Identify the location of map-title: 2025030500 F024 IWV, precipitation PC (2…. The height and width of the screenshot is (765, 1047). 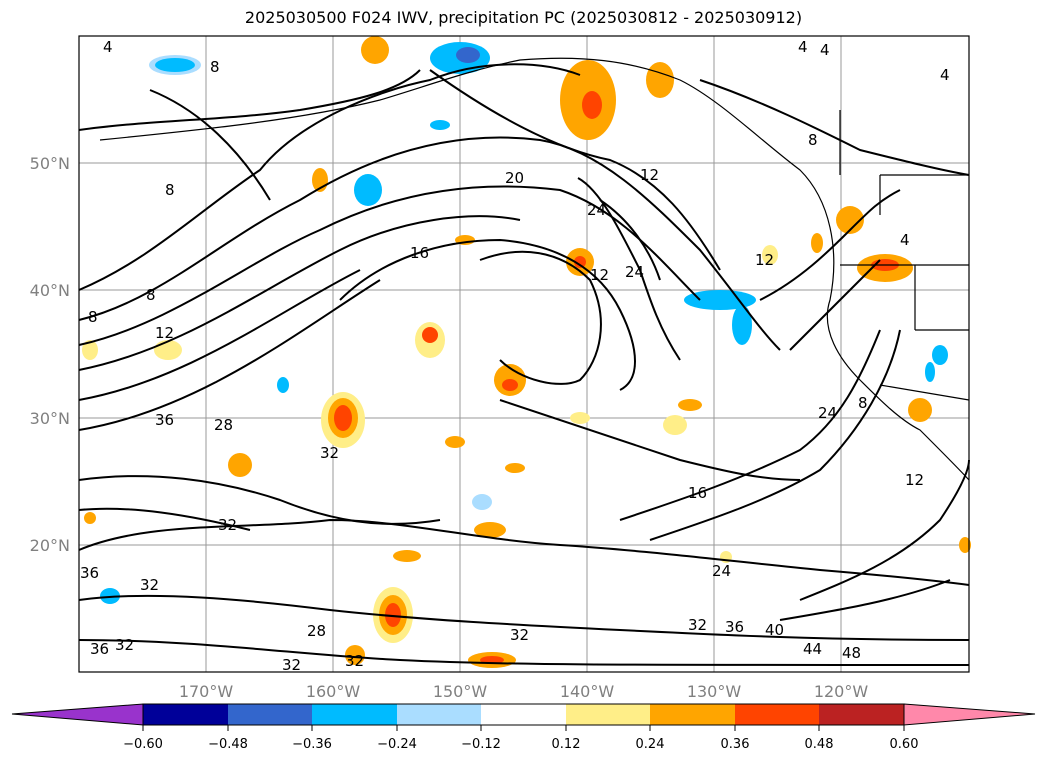
(523, 17).